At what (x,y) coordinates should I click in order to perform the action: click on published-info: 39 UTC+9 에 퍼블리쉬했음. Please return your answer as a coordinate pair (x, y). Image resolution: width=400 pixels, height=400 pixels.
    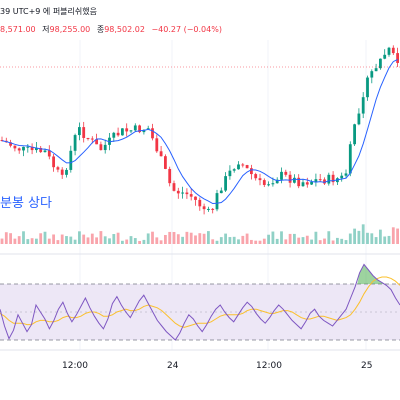
    Looking at the image, I should click on (48, 11).